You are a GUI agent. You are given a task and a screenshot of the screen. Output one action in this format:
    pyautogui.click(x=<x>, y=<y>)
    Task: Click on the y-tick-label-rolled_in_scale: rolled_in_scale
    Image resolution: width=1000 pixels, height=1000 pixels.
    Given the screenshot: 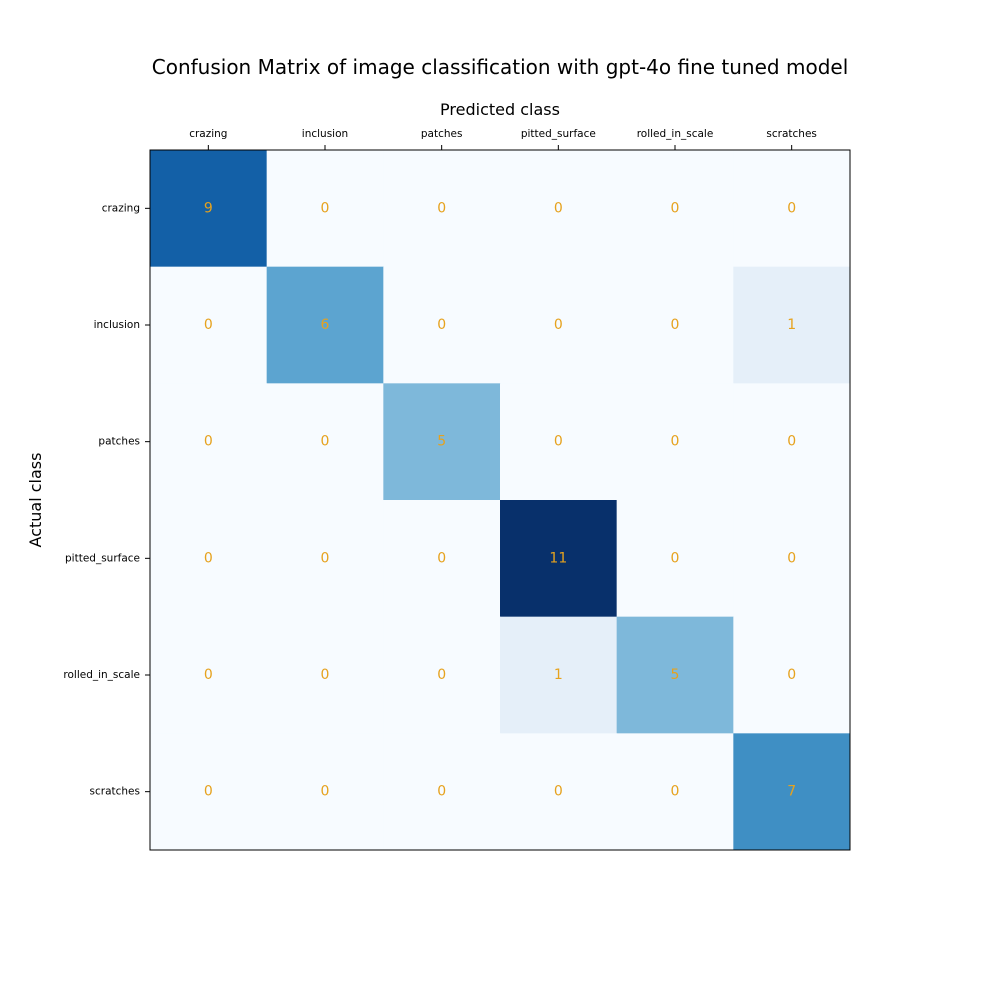 What is the action you would take?
    pyautogui.click(x=101, y=675)
    